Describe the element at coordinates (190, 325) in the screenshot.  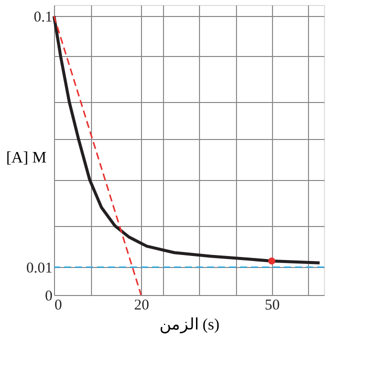
I see `x-axis-title: الزمن (s)` at that location.